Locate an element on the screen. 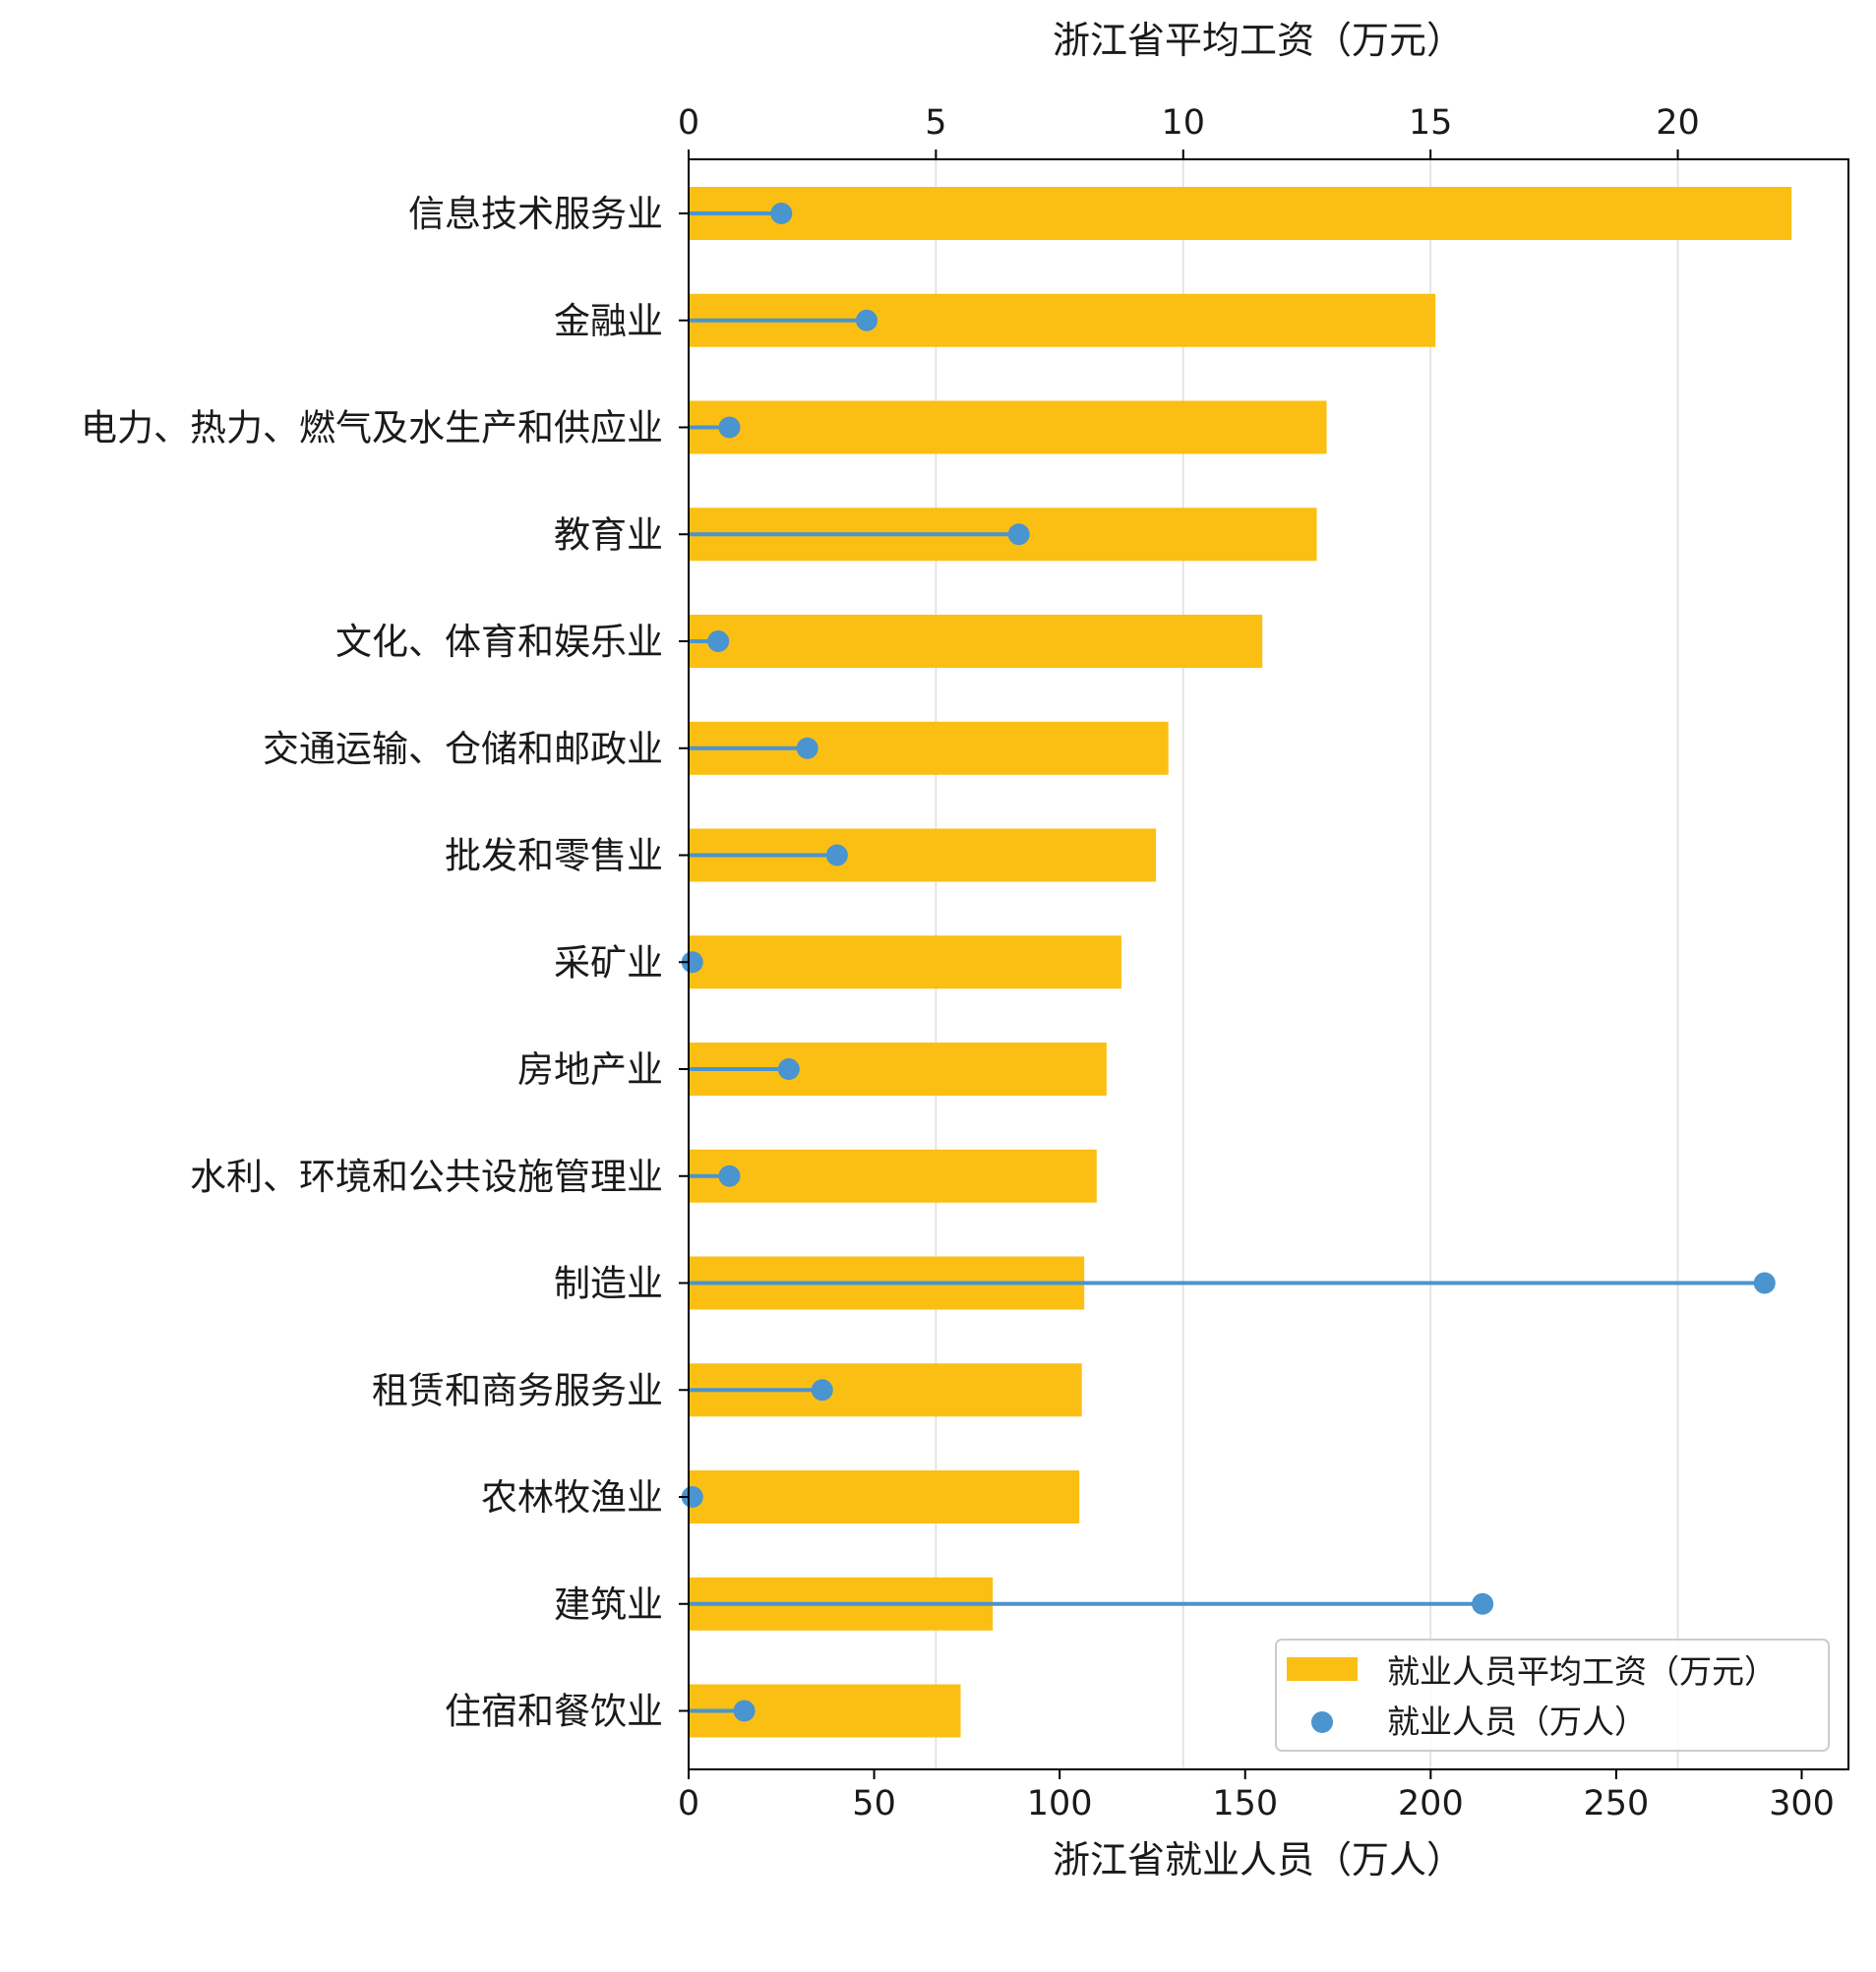 This screenshot has height=1972, width=1876. bottom-axis-tick-label: 300 is located at coordinates (1802, 1803).